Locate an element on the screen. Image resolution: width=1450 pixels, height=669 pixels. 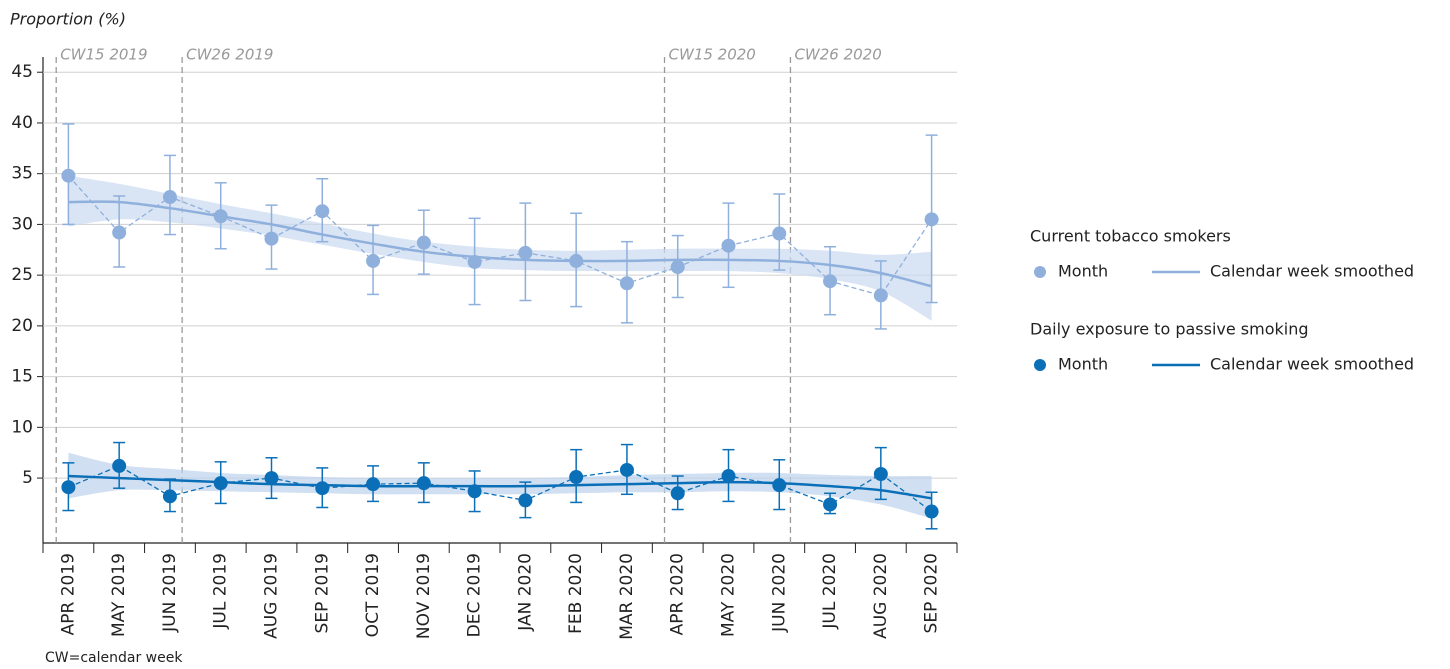
x-tick-label: MAR 2020 is located at coordinates (627, 596).